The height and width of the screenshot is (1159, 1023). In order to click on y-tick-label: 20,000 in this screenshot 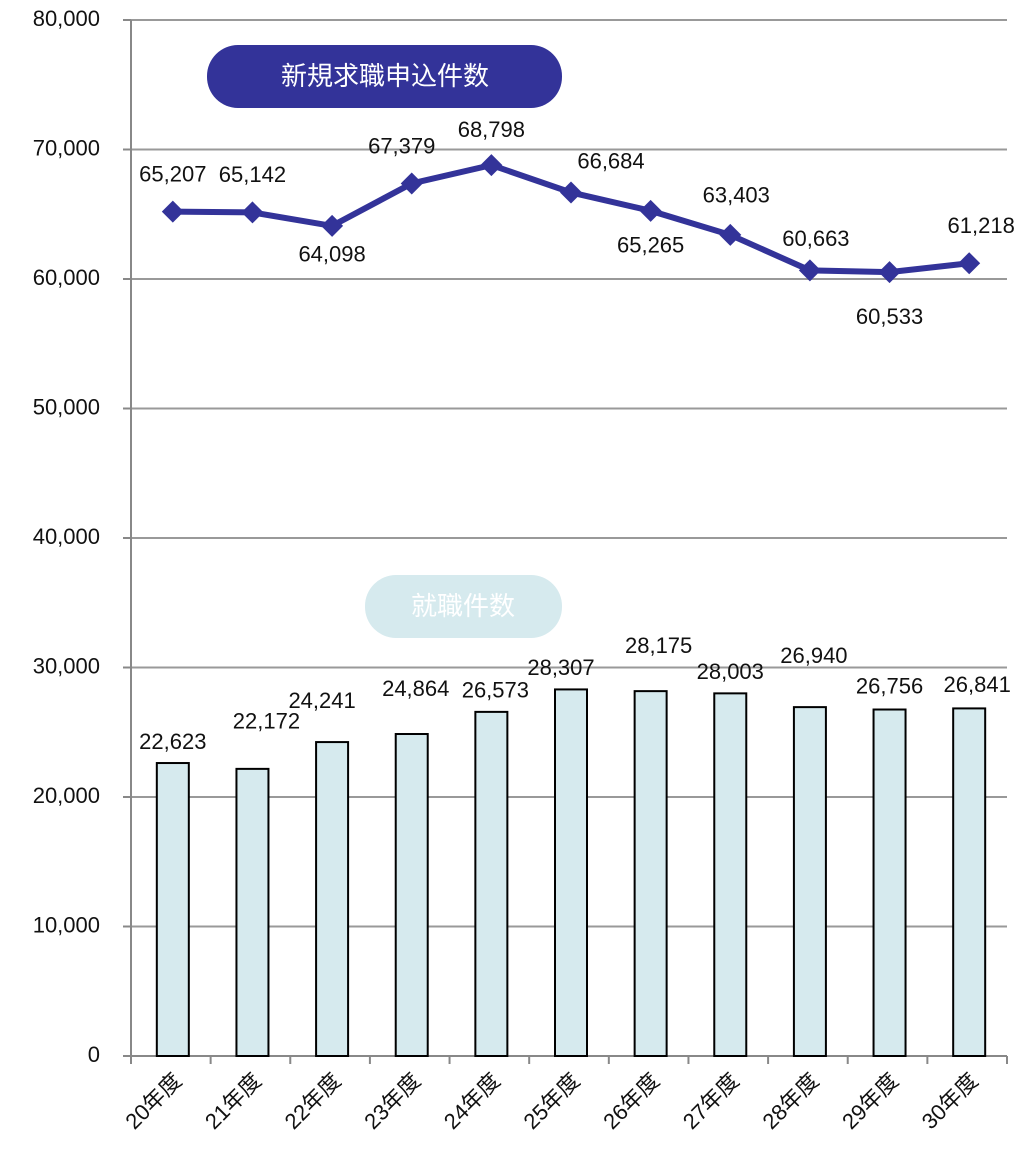, I will do `click(66, 795)`.